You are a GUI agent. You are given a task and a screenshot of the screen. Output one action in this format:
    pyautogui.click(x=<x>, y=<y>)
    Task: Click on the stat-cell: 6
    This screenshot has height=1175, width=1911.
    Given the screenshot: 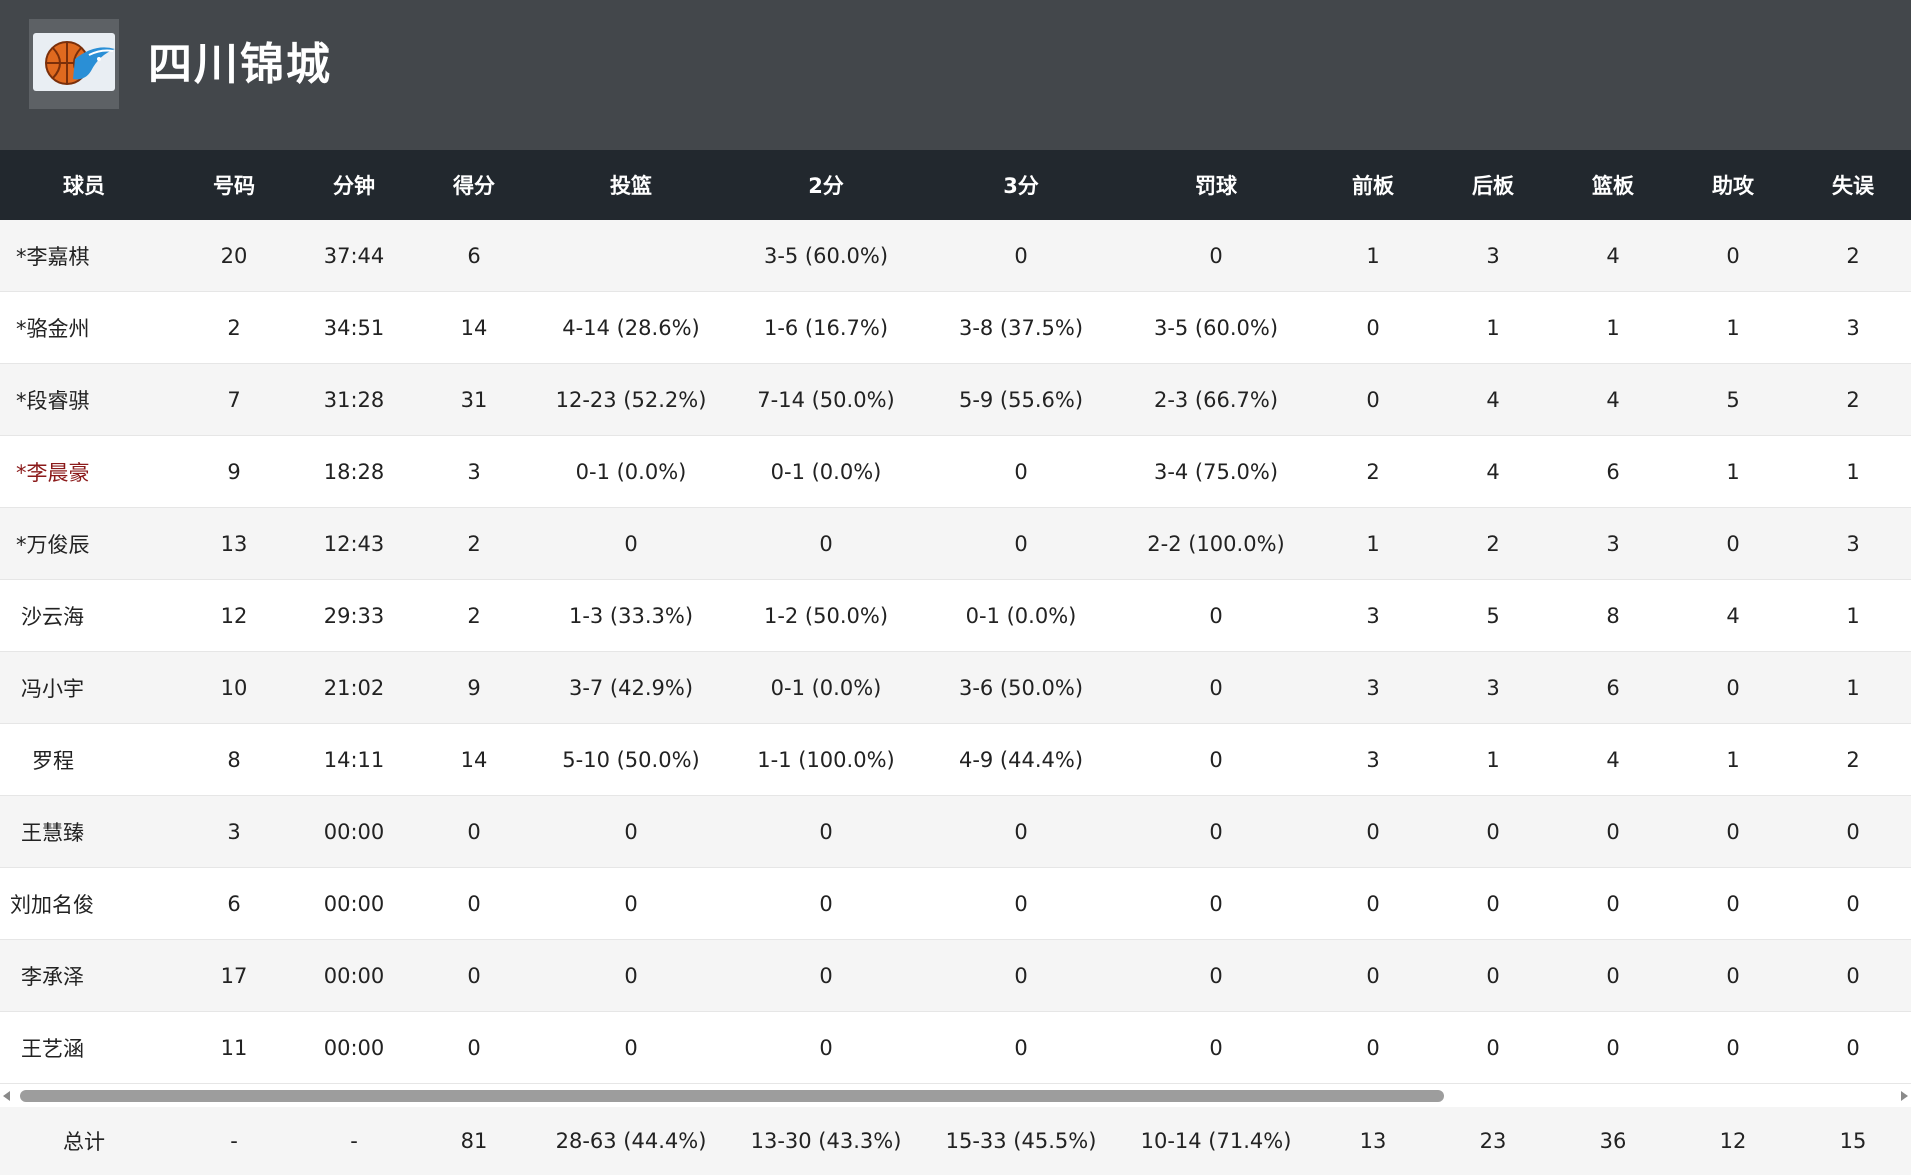 What is the action you would take?
    pyautogui.click(x=474, y=255)
    